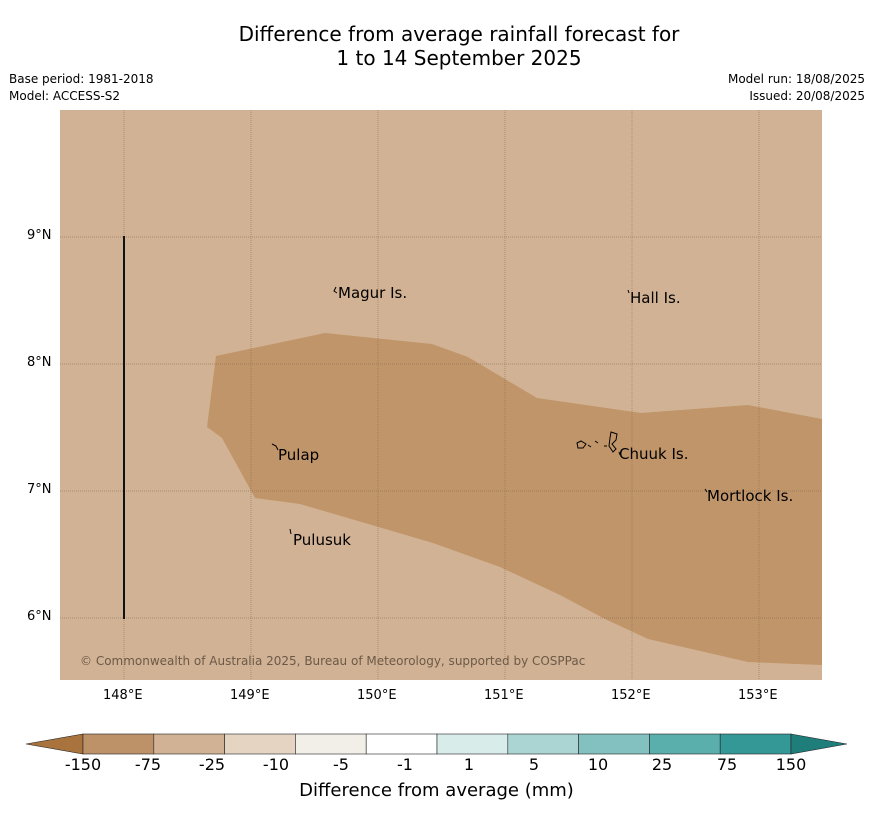 The height and width of the screenshot is (816, 873). Describe the element at coordinates (275, 447) in the screenshot. I see `pulap-island` at that location.